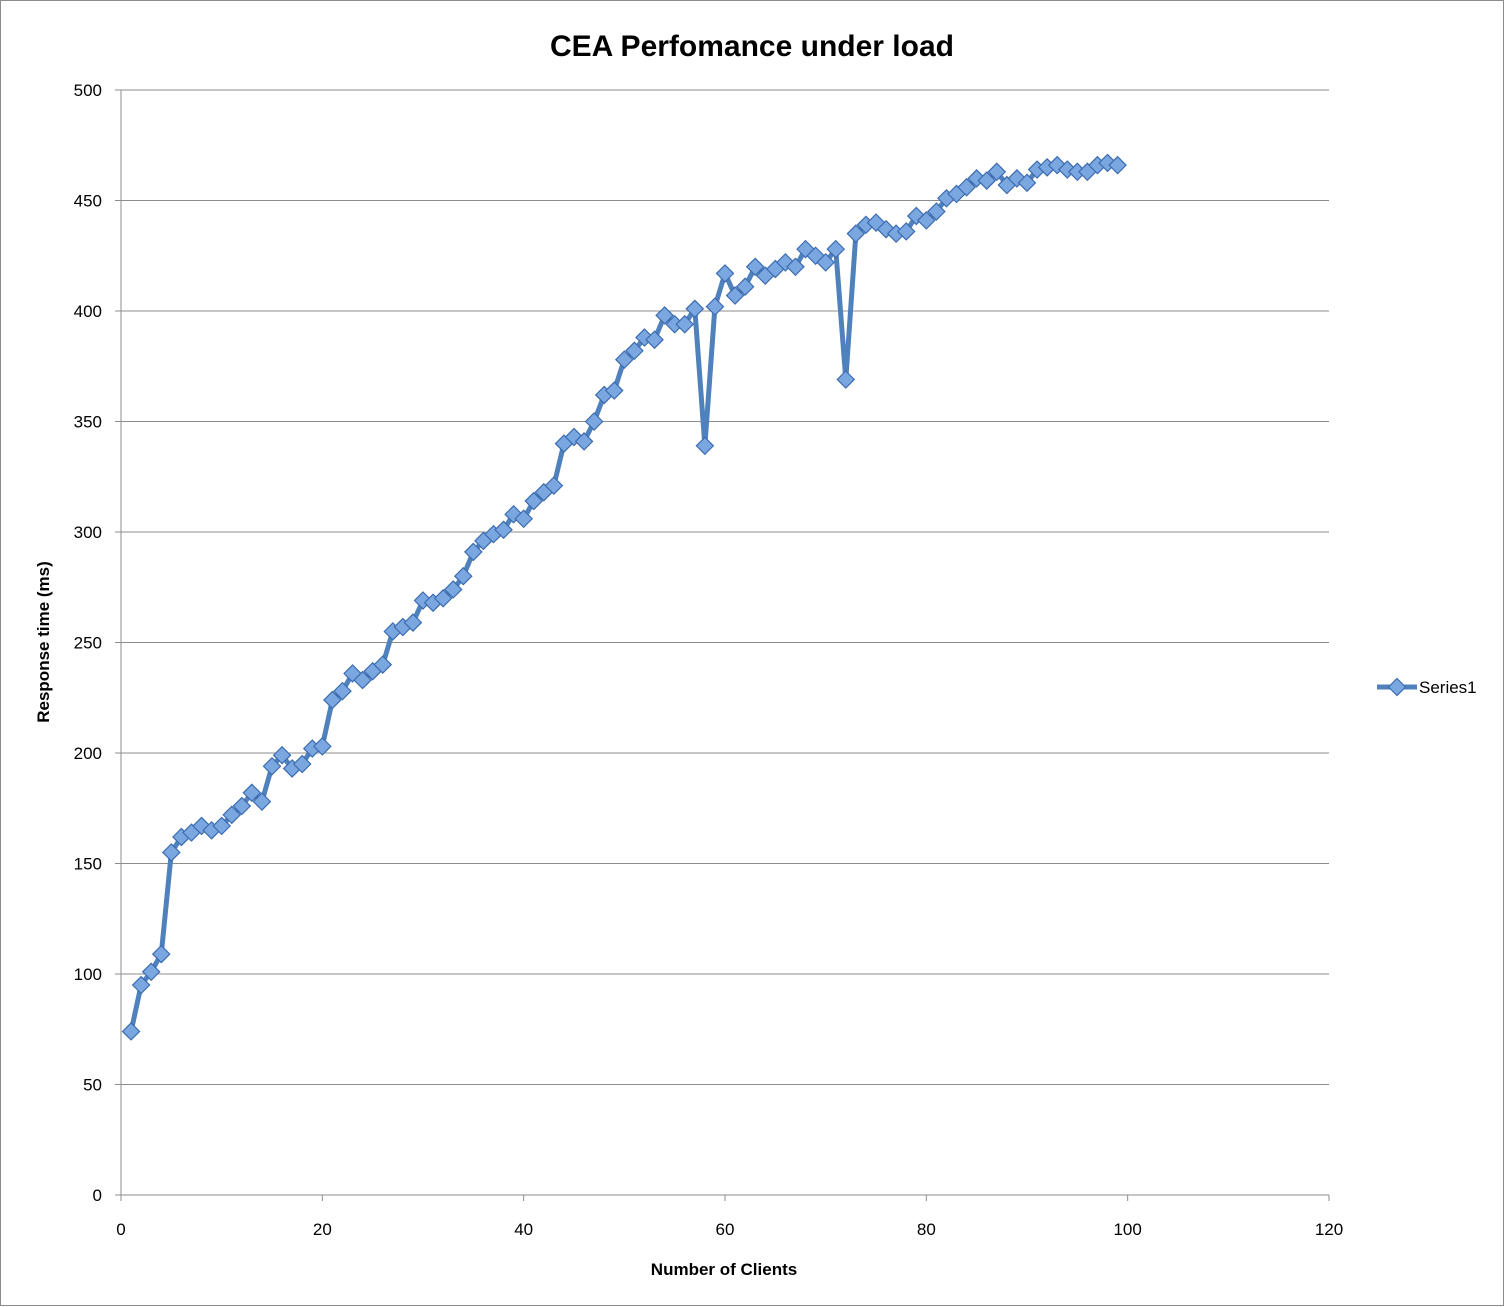 The height and width of the screenshot is (1307, 1504). What do you see at coordinates (88, 422) in the screenshot?
I see `y-tick-label-350: 350` at bounding box center [88, 422].